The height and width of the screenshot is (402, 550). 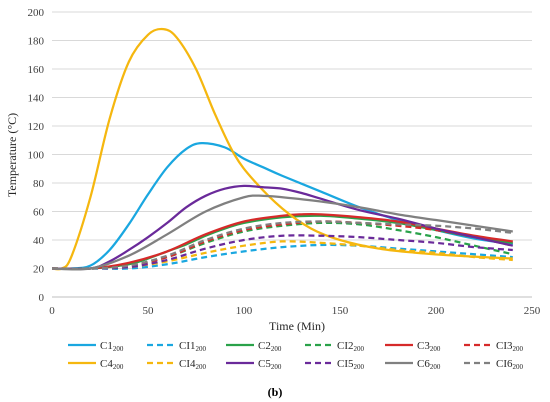 I want to click on legend-item-ci2: CI2200, so click(x=335, y=346).